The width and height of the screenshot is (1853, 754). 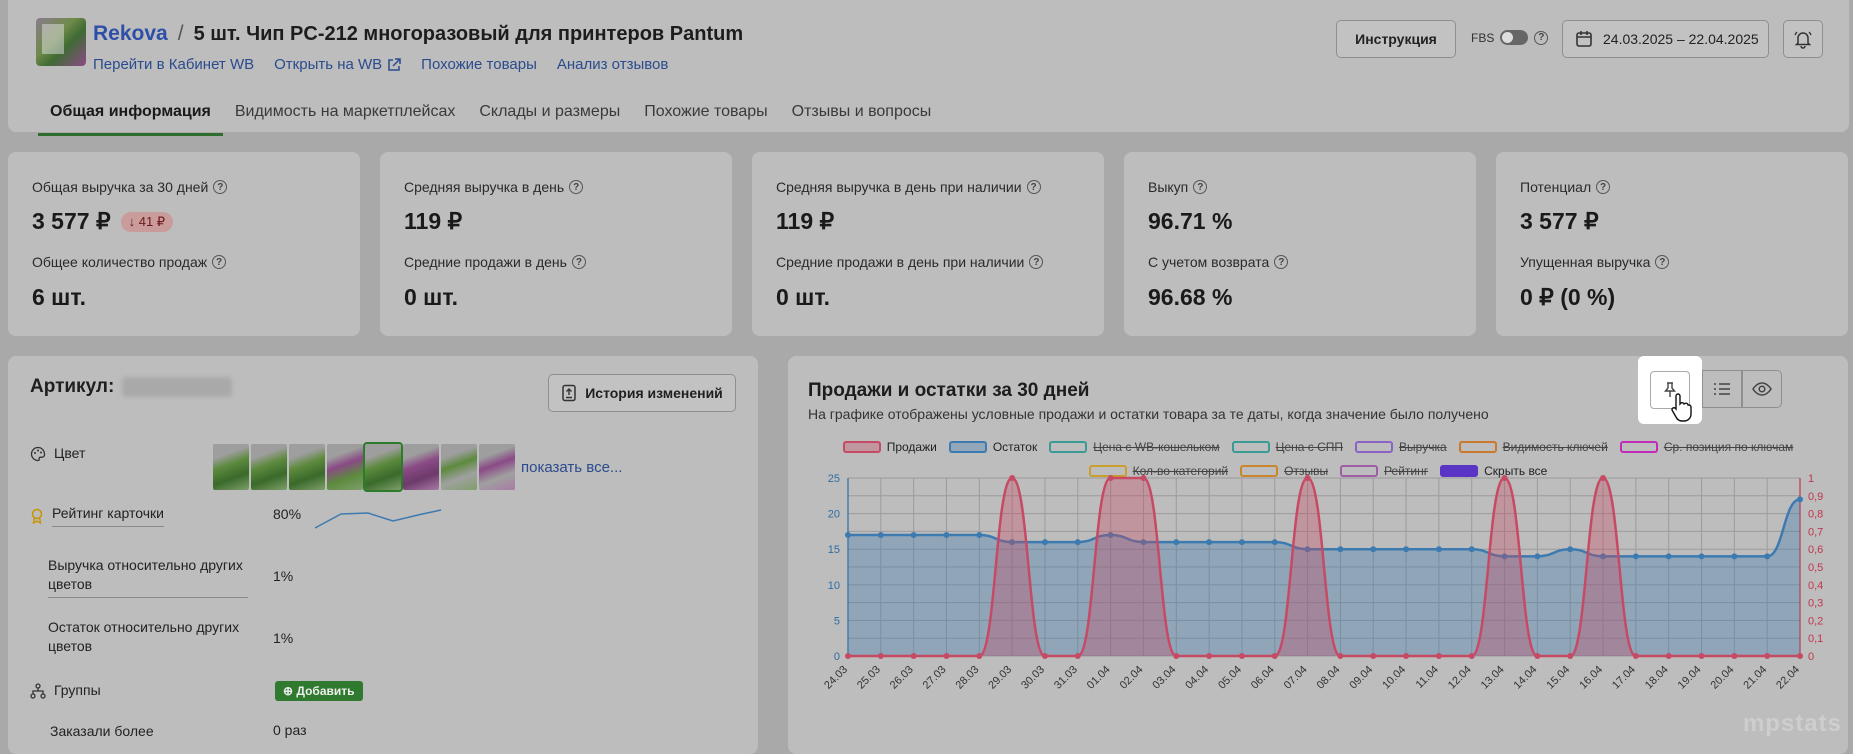 What do you see at coordinates (1230, 678) in the screenshot?
I see `x-tick-label: 05.04` at bounding box center [1230, 678].